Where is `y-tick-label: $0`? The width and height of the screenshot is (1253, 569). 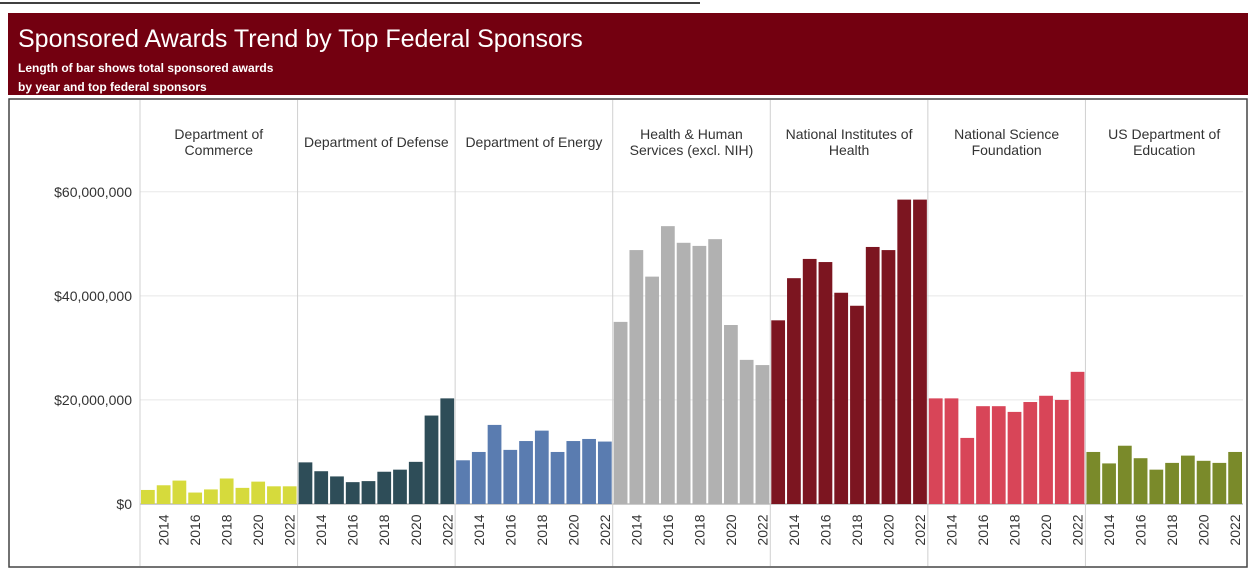 y-tick-label: $0 is located at coordinates (124, 504).